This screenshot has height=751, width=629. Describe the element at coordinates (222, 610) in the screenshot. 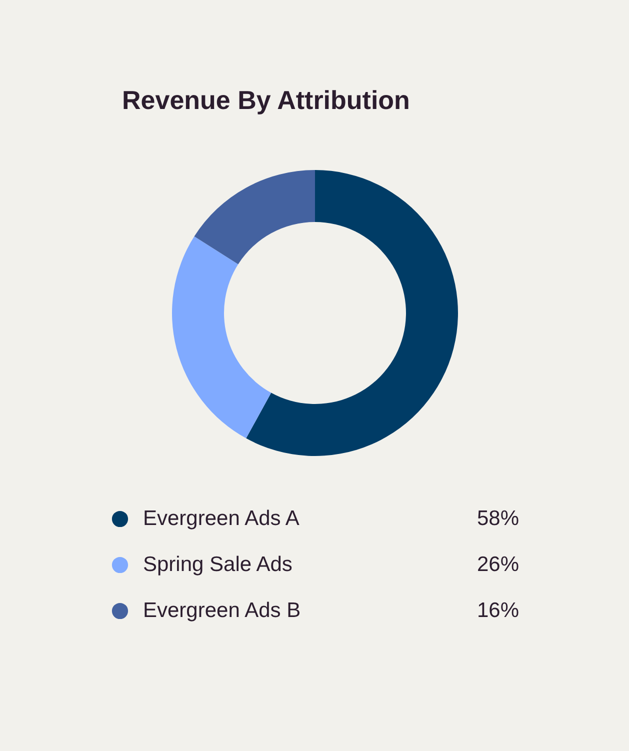

I see `legend-label: Evergreen Ads B` at that location.